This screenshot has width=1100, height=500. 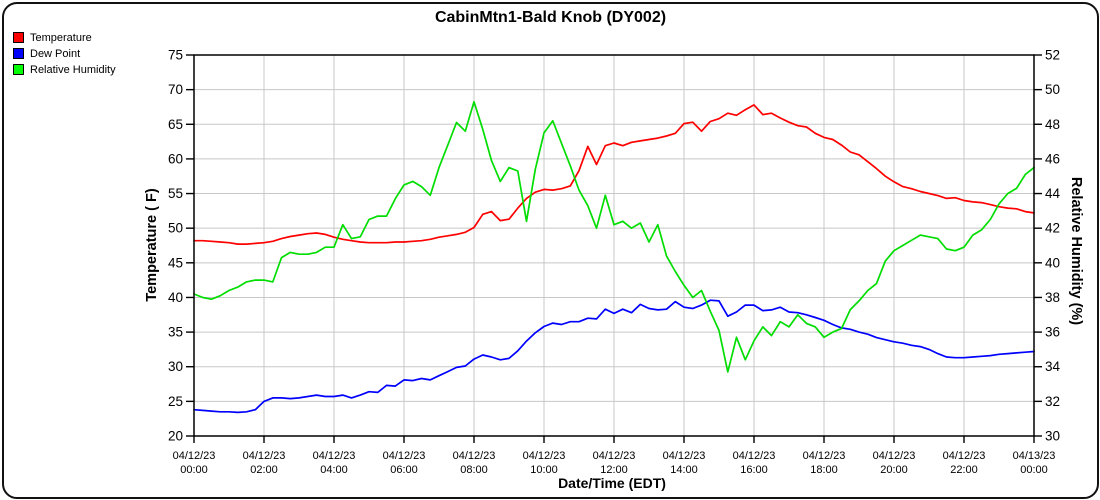 What do you see at coordinates (175, 401) in the screenshot?
I see `y-tick-label-left: 25` at bounding box center [175, 401].